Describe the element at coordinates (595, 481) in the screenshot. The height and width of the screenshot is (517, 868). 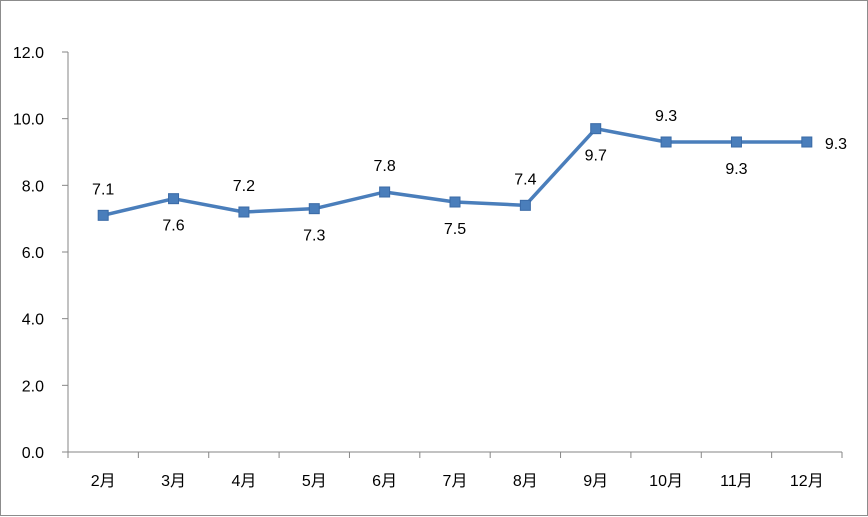
I see `x-tick-label: 9月` at that location.